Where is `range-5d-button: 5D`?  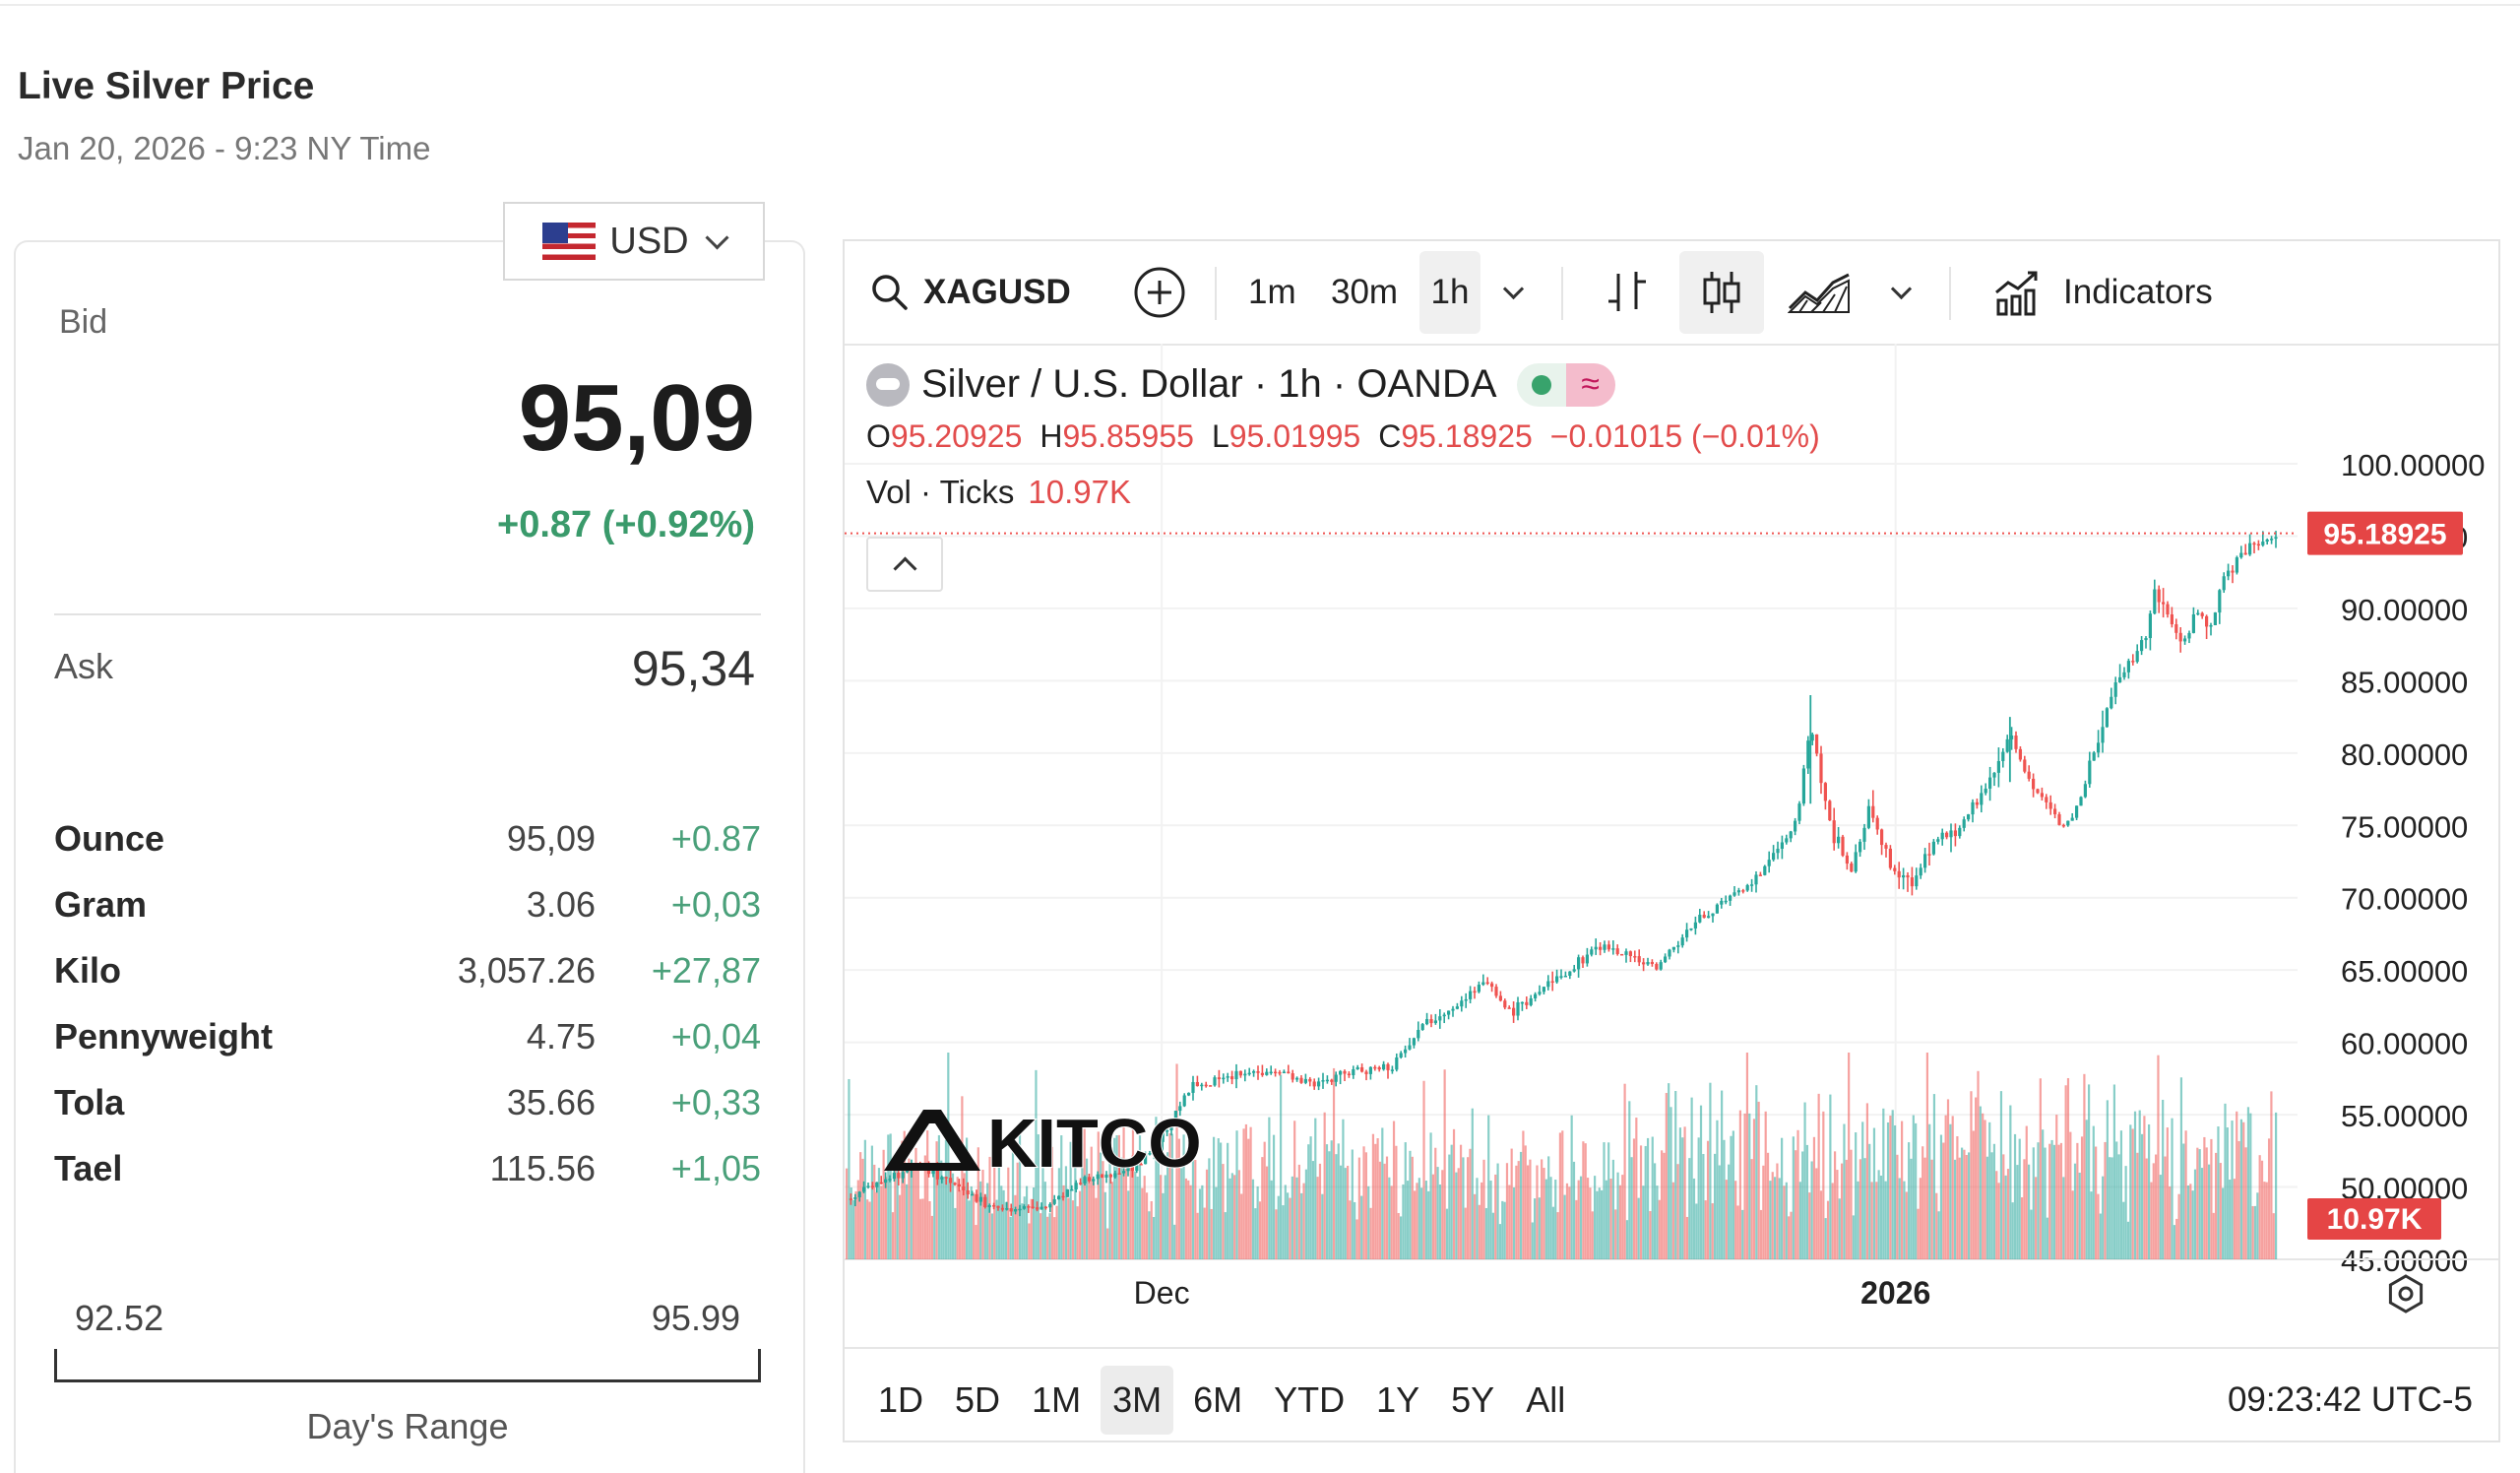 range-5d-button: 5D is located at coordinates (978, 1399).